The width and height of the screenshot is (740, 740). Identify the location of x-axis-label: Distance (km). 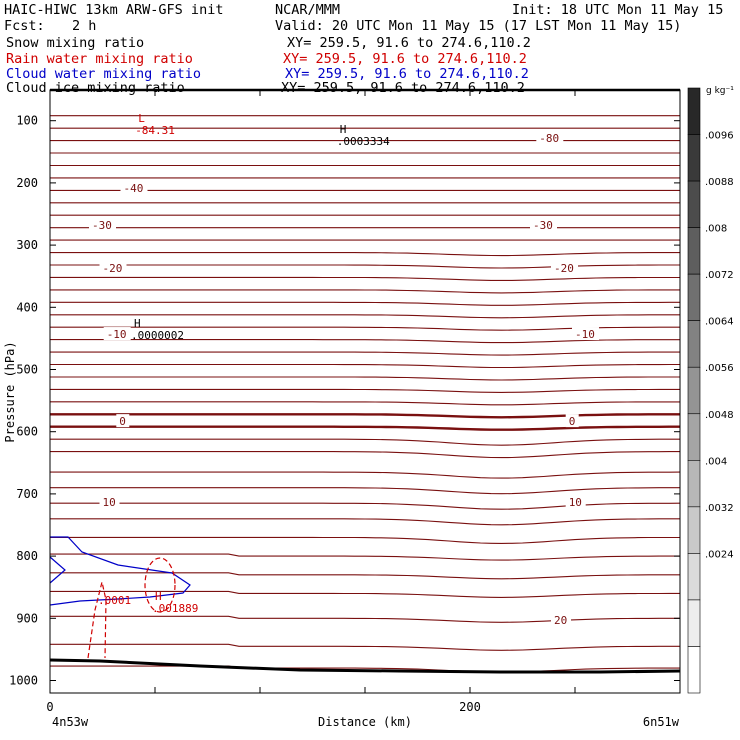
(365, 722).